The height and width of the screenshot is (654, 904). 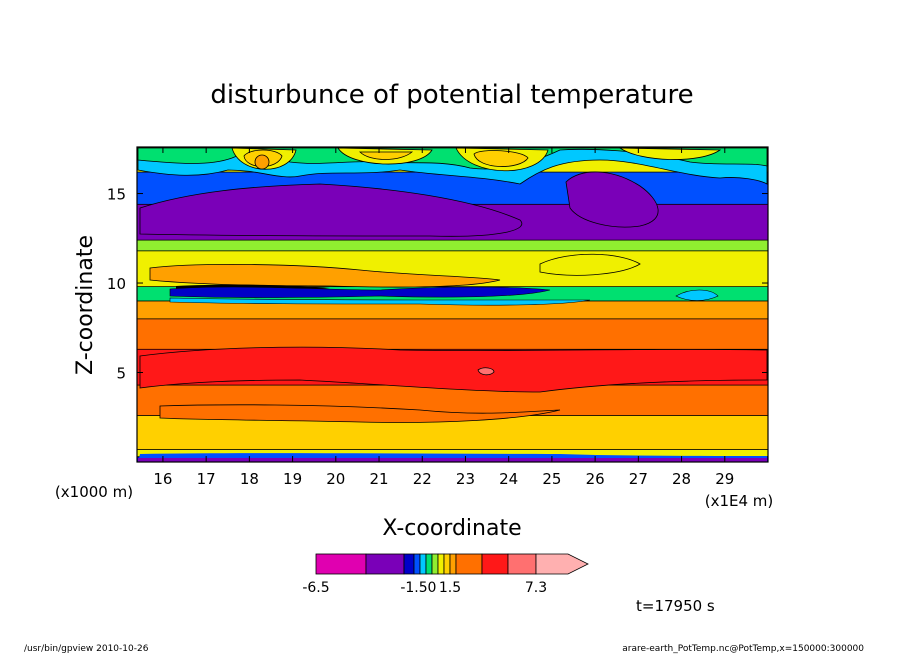 I want to click on colorbar-label: -6.5, so click(x=315, y=588).